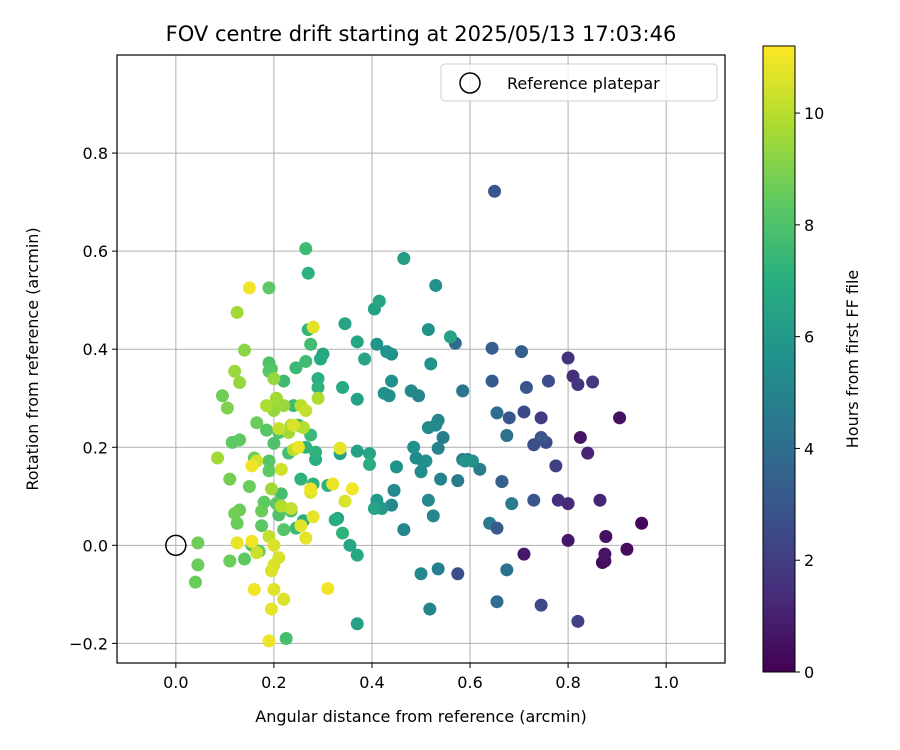 This screenshot has width=900, height=750. What do you see at coordinates (470, 83) in the screenshot?
I see `legend-marker-icon` at bounding box center [470, 83].